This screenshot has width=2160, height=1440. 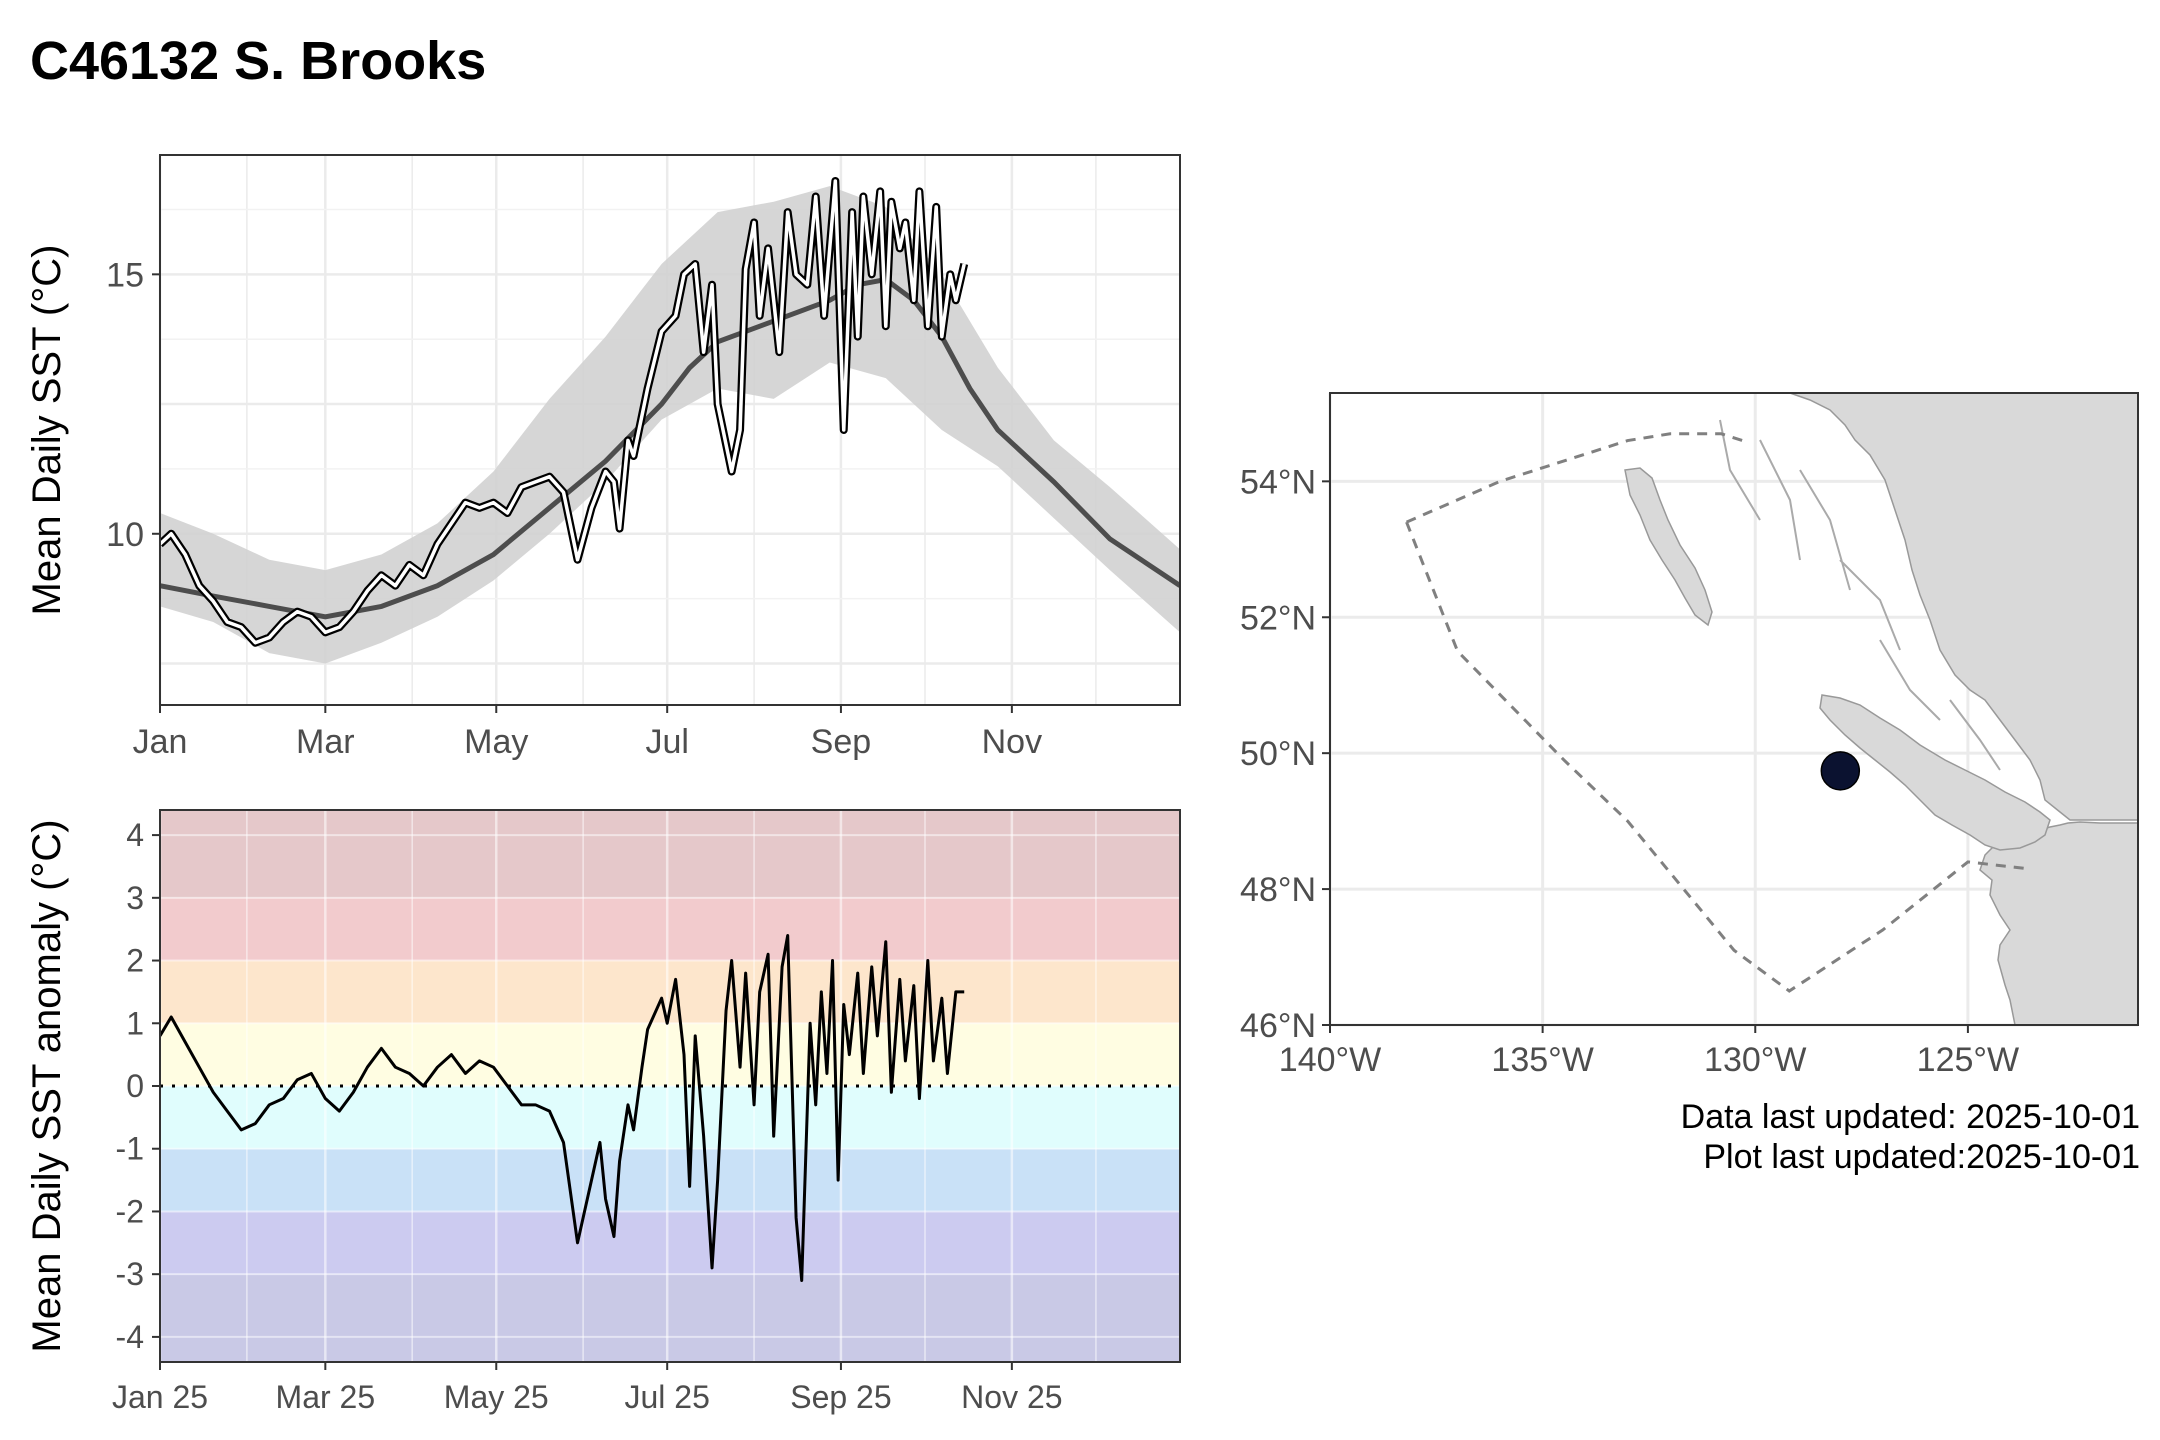 I want to click on map-lon-tick-label: 135°W, so click(x=1542, y=1060).